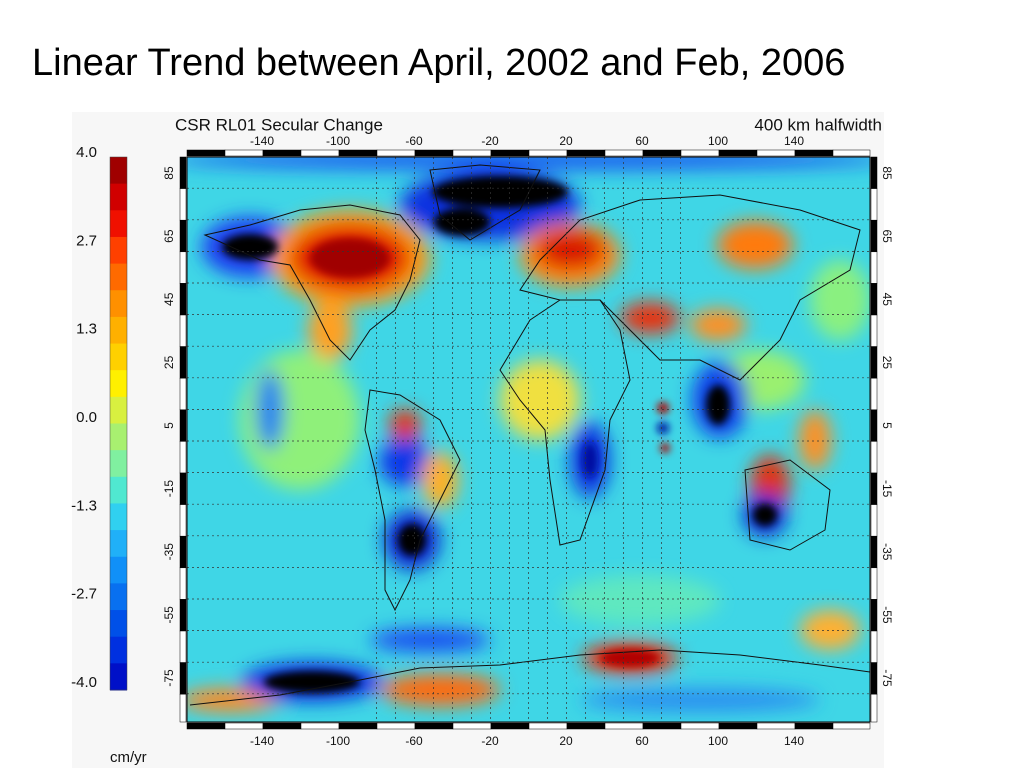 The image size is (1024, 768). What do you see at coordinates (887, 236) in the screenshot?
I see `latitude-label: 65` at bounding box center [887, 236].